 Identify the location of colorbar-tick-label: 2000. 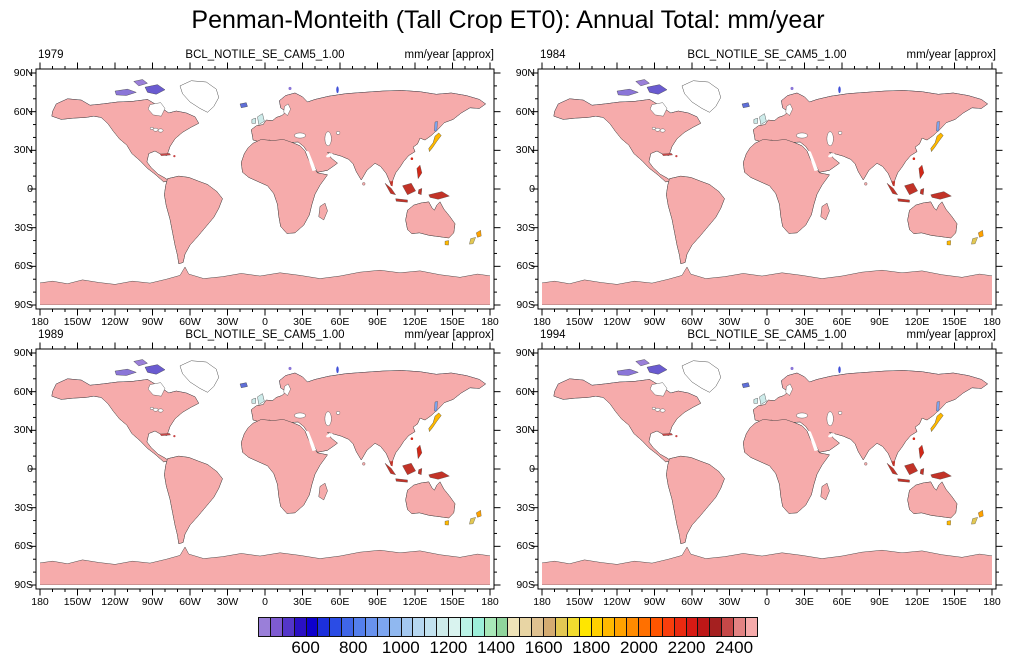
(639, 647).